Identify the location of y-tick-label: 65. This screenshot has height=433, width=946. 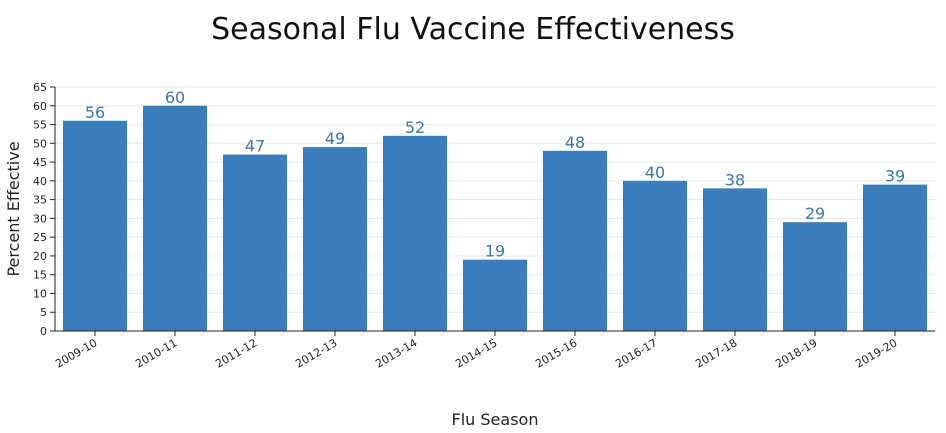
(40, 87).